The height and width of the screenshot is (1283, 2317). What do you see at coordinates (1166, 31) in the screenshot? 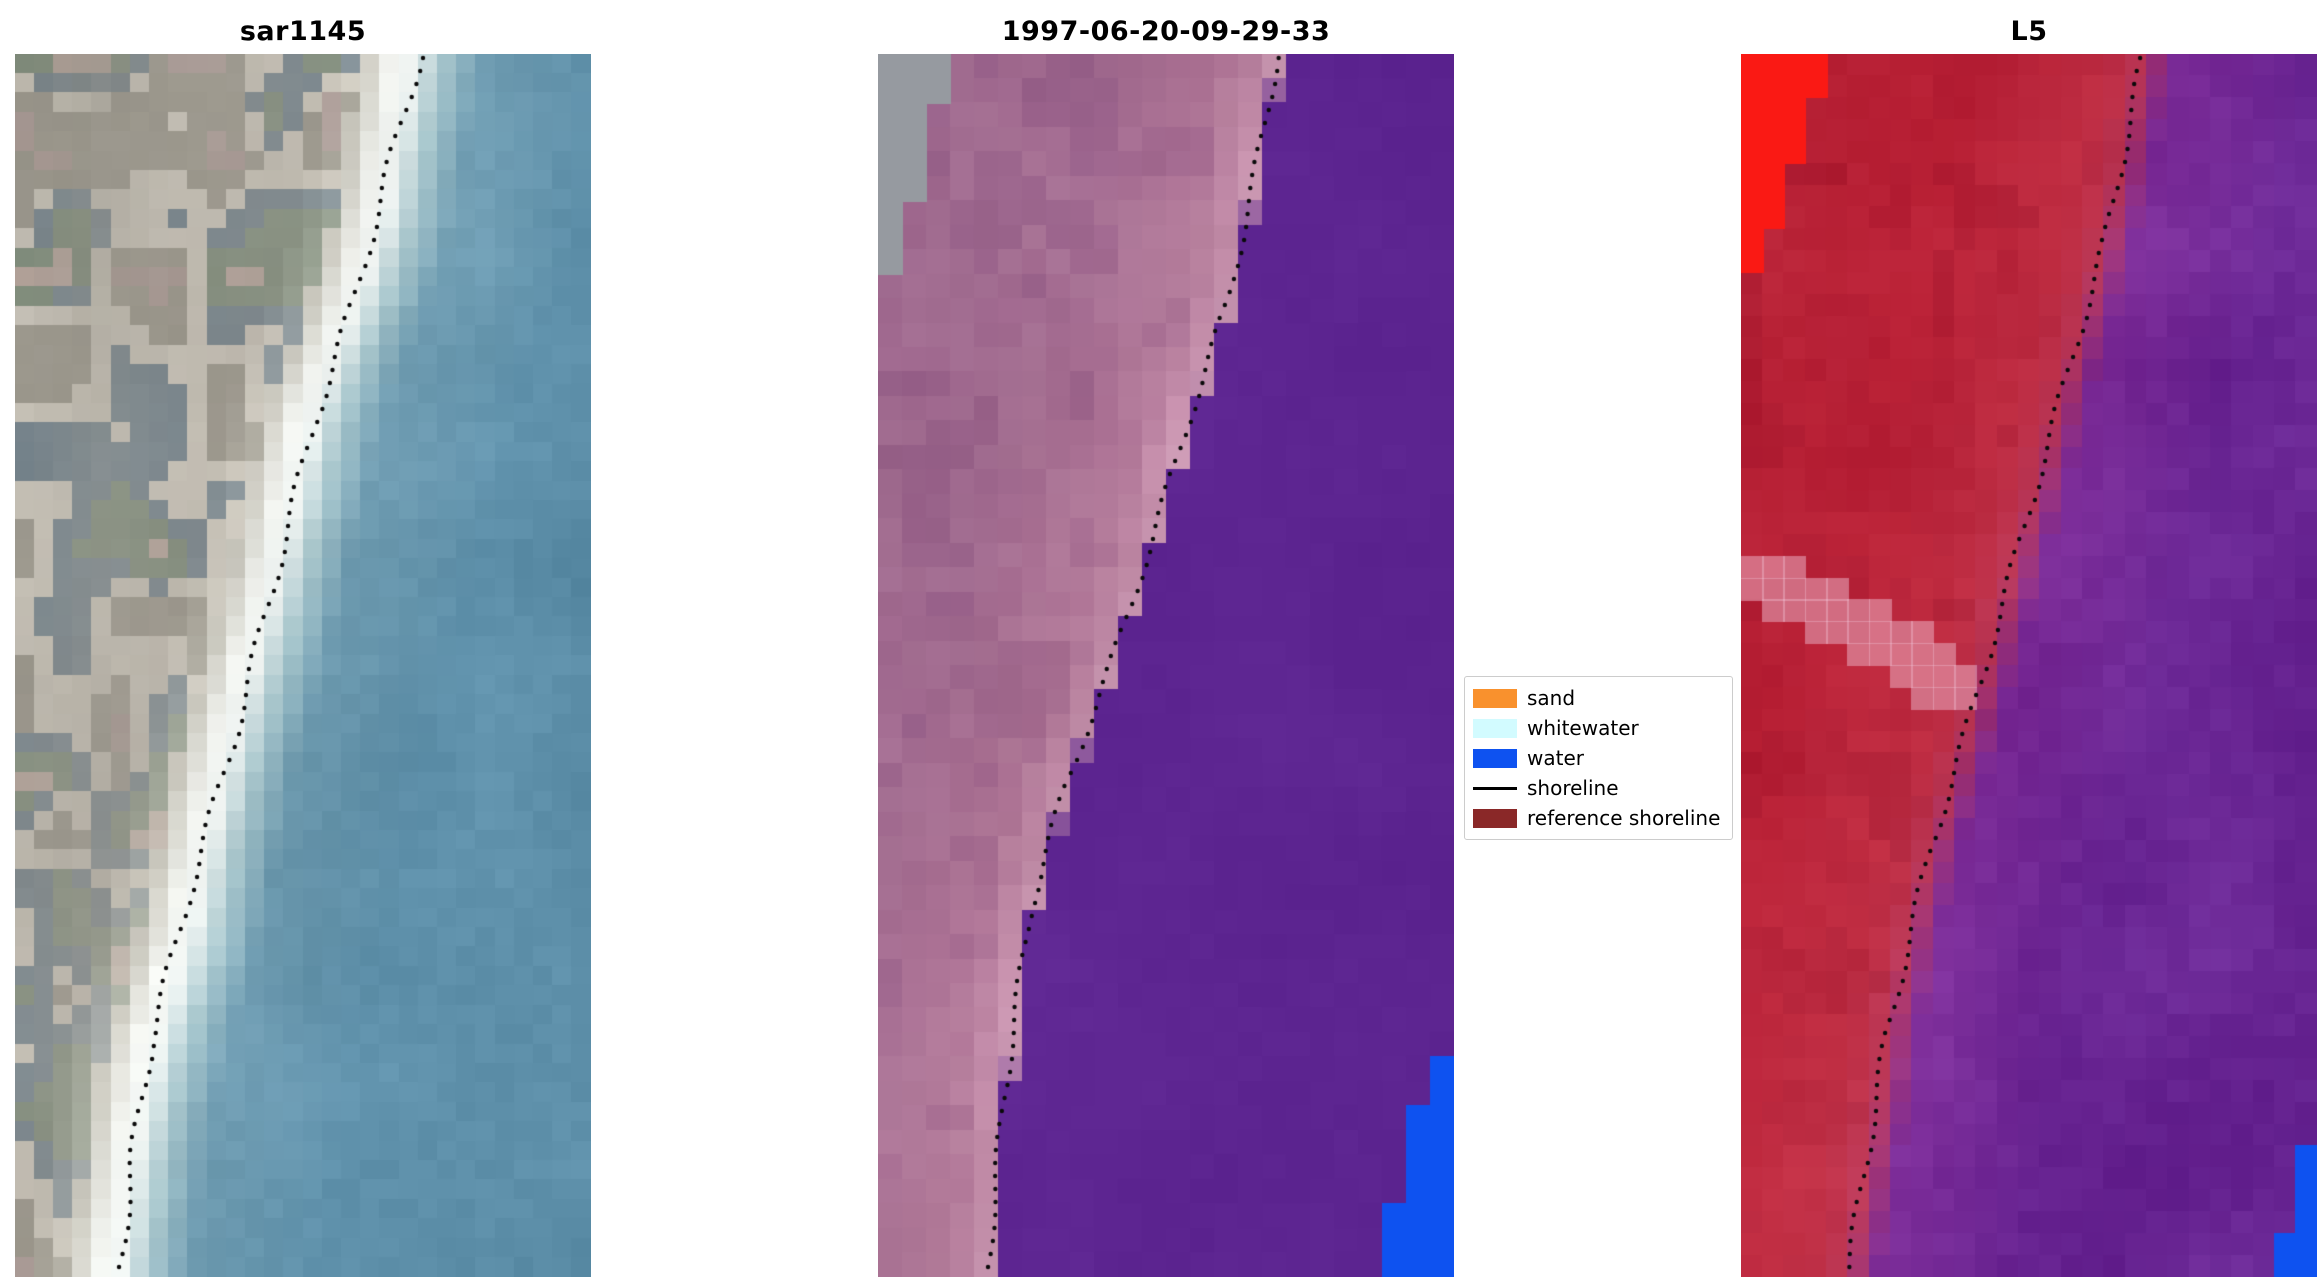
I see `panel-title-classified: 1997-06-20-09-29-33` at bounding box center [1166, 31].